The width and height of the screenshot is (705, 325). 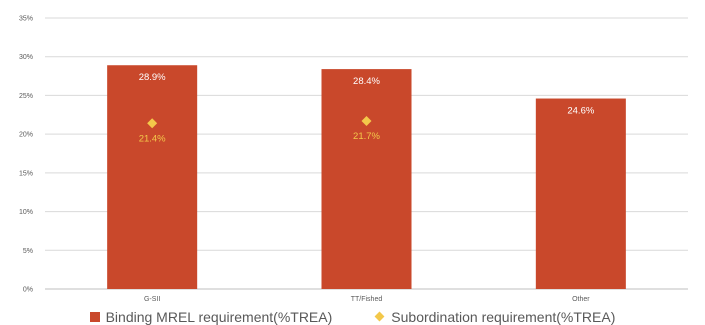 What do you see at coordinates (379, 316) in the screenshot?
I see `legend-diamond-swatch` at bounding box center [379, 316].